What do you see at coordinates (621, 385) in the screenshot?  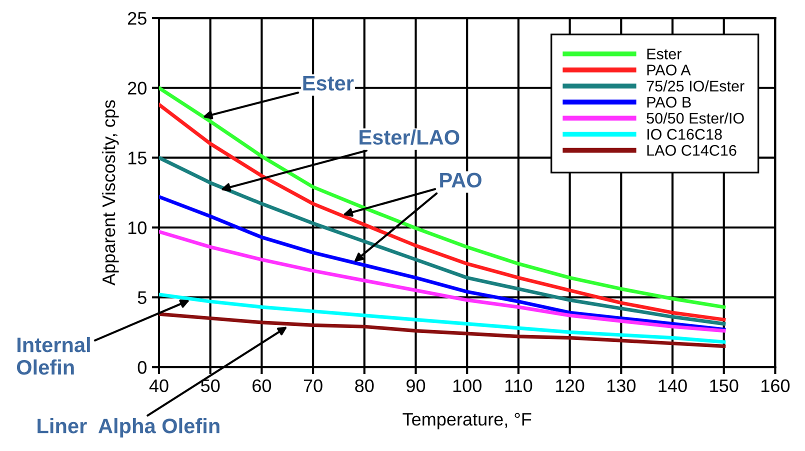 I see `x-tick-label: 130` at bounding box center [621, 385].